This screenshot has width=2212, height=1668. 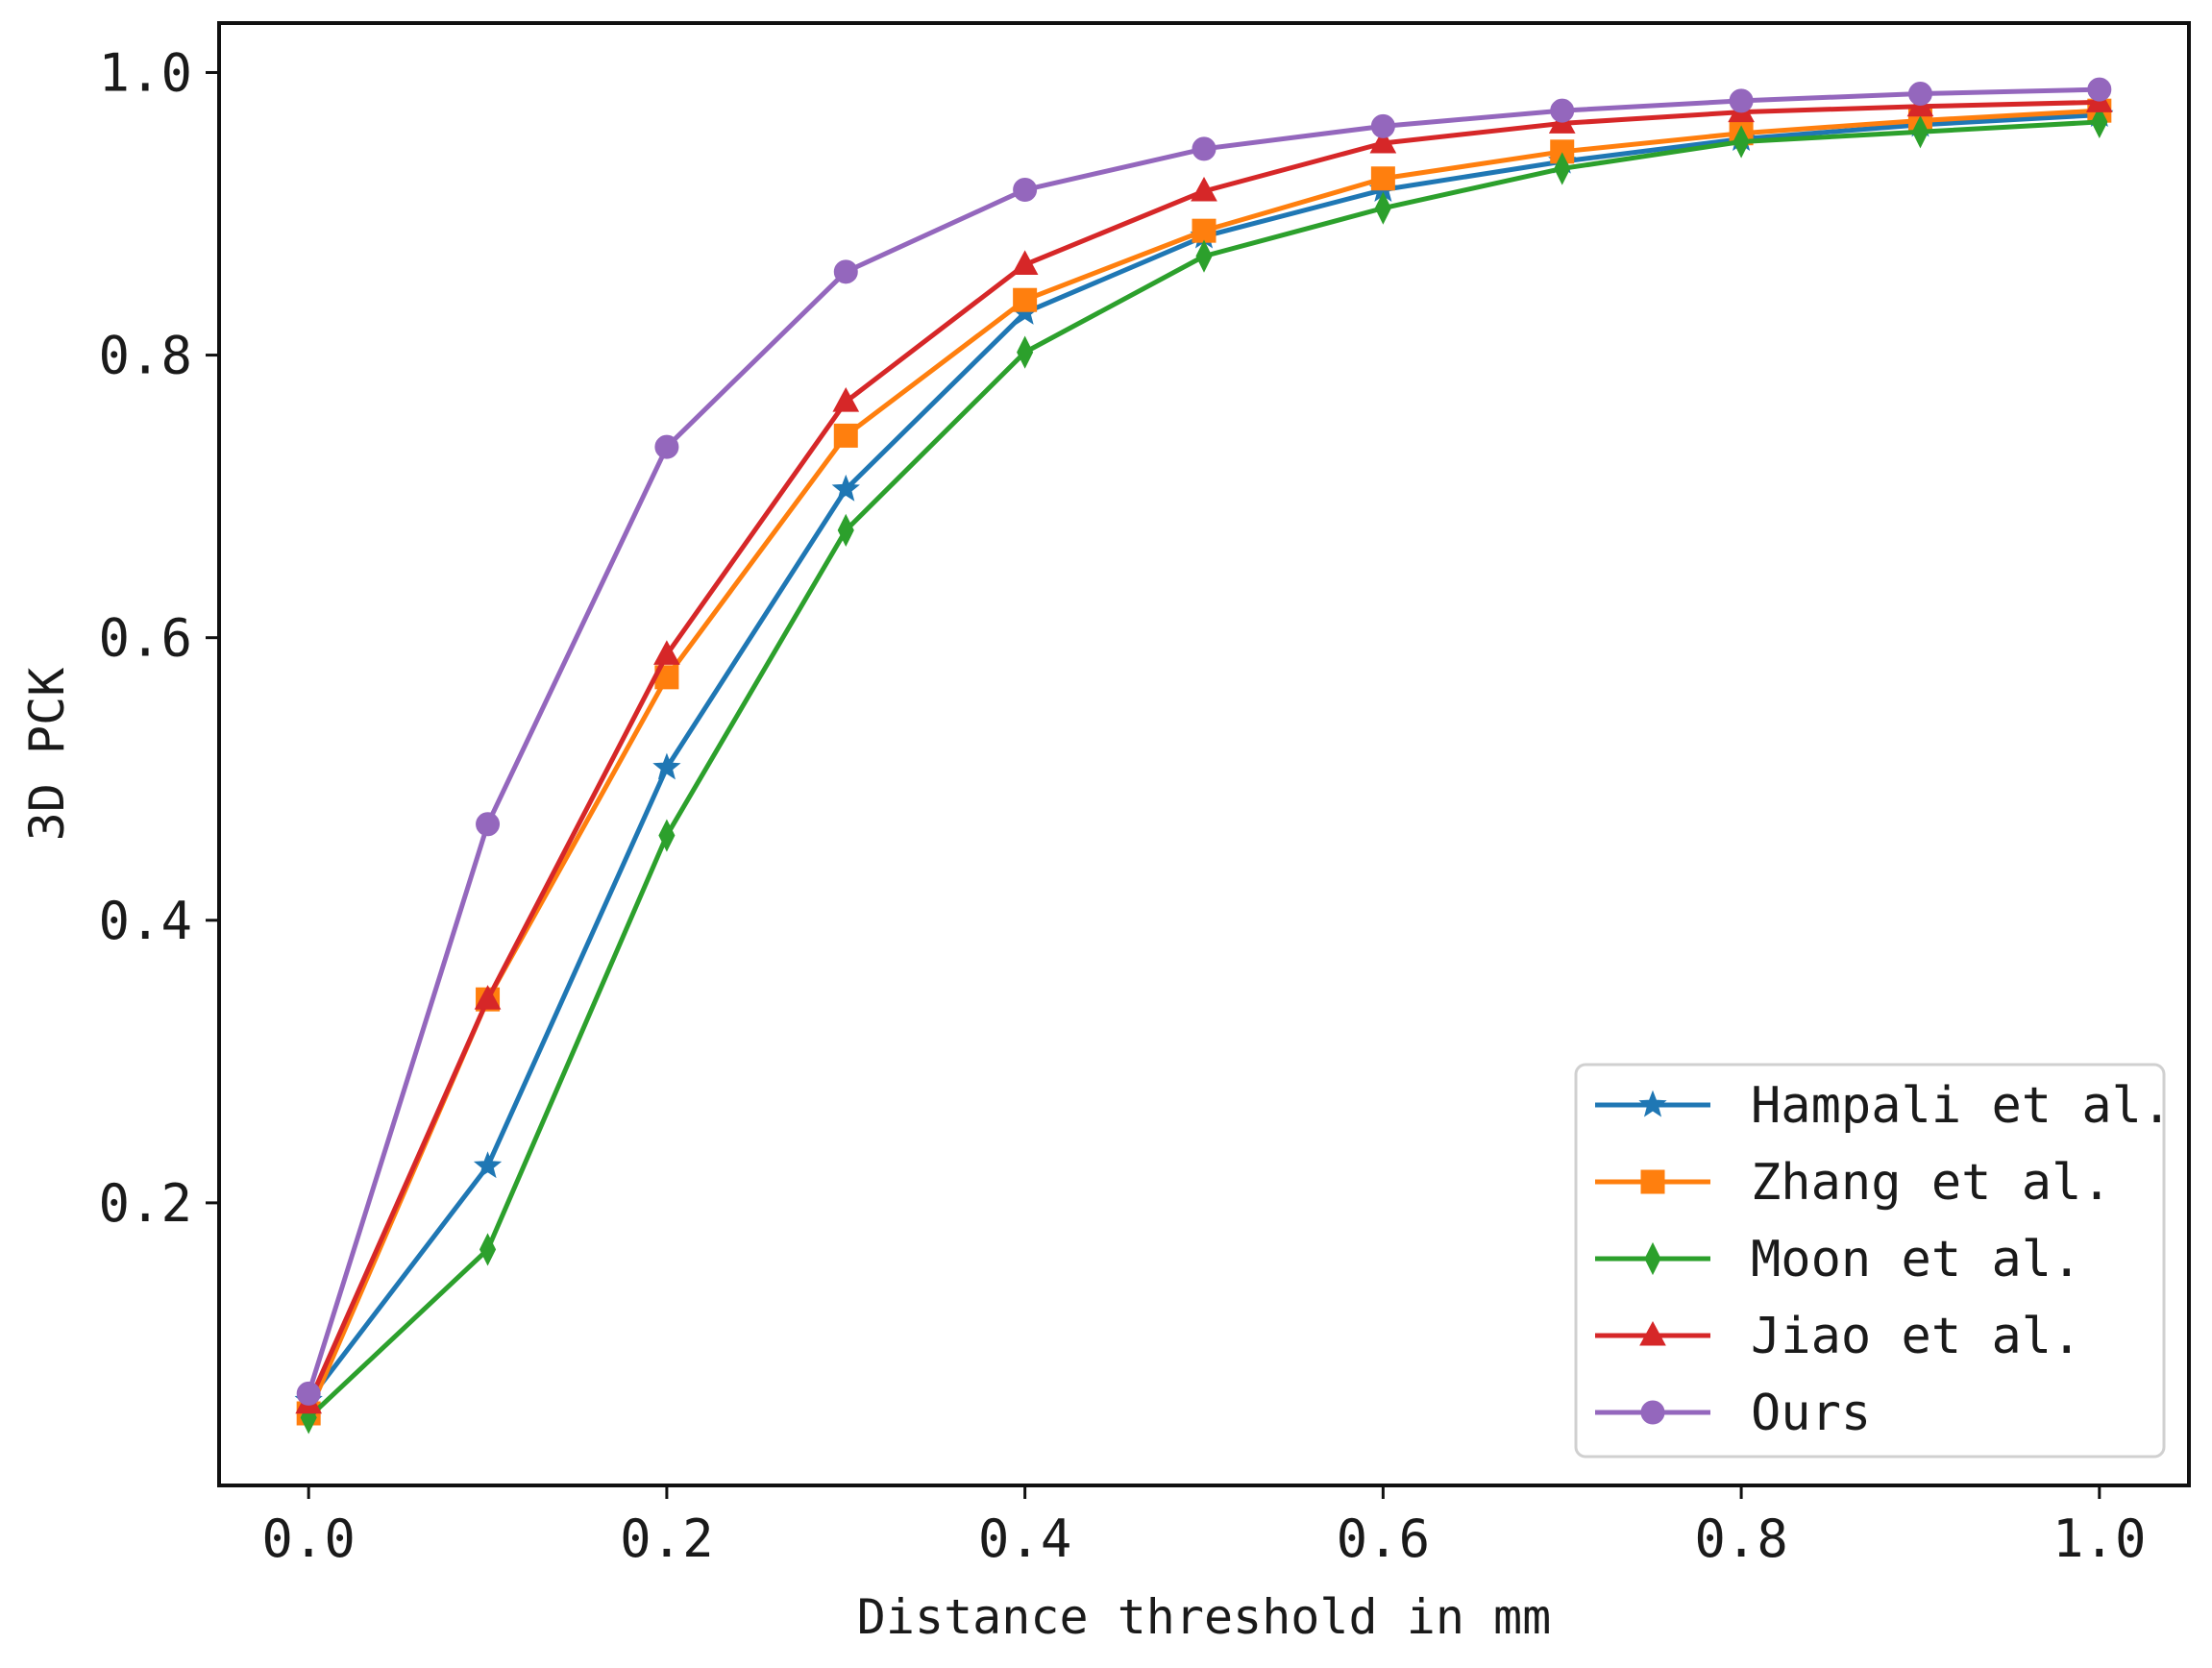 I want to click on legend-item: Zhang et al., so click(x=1853, y=1183).